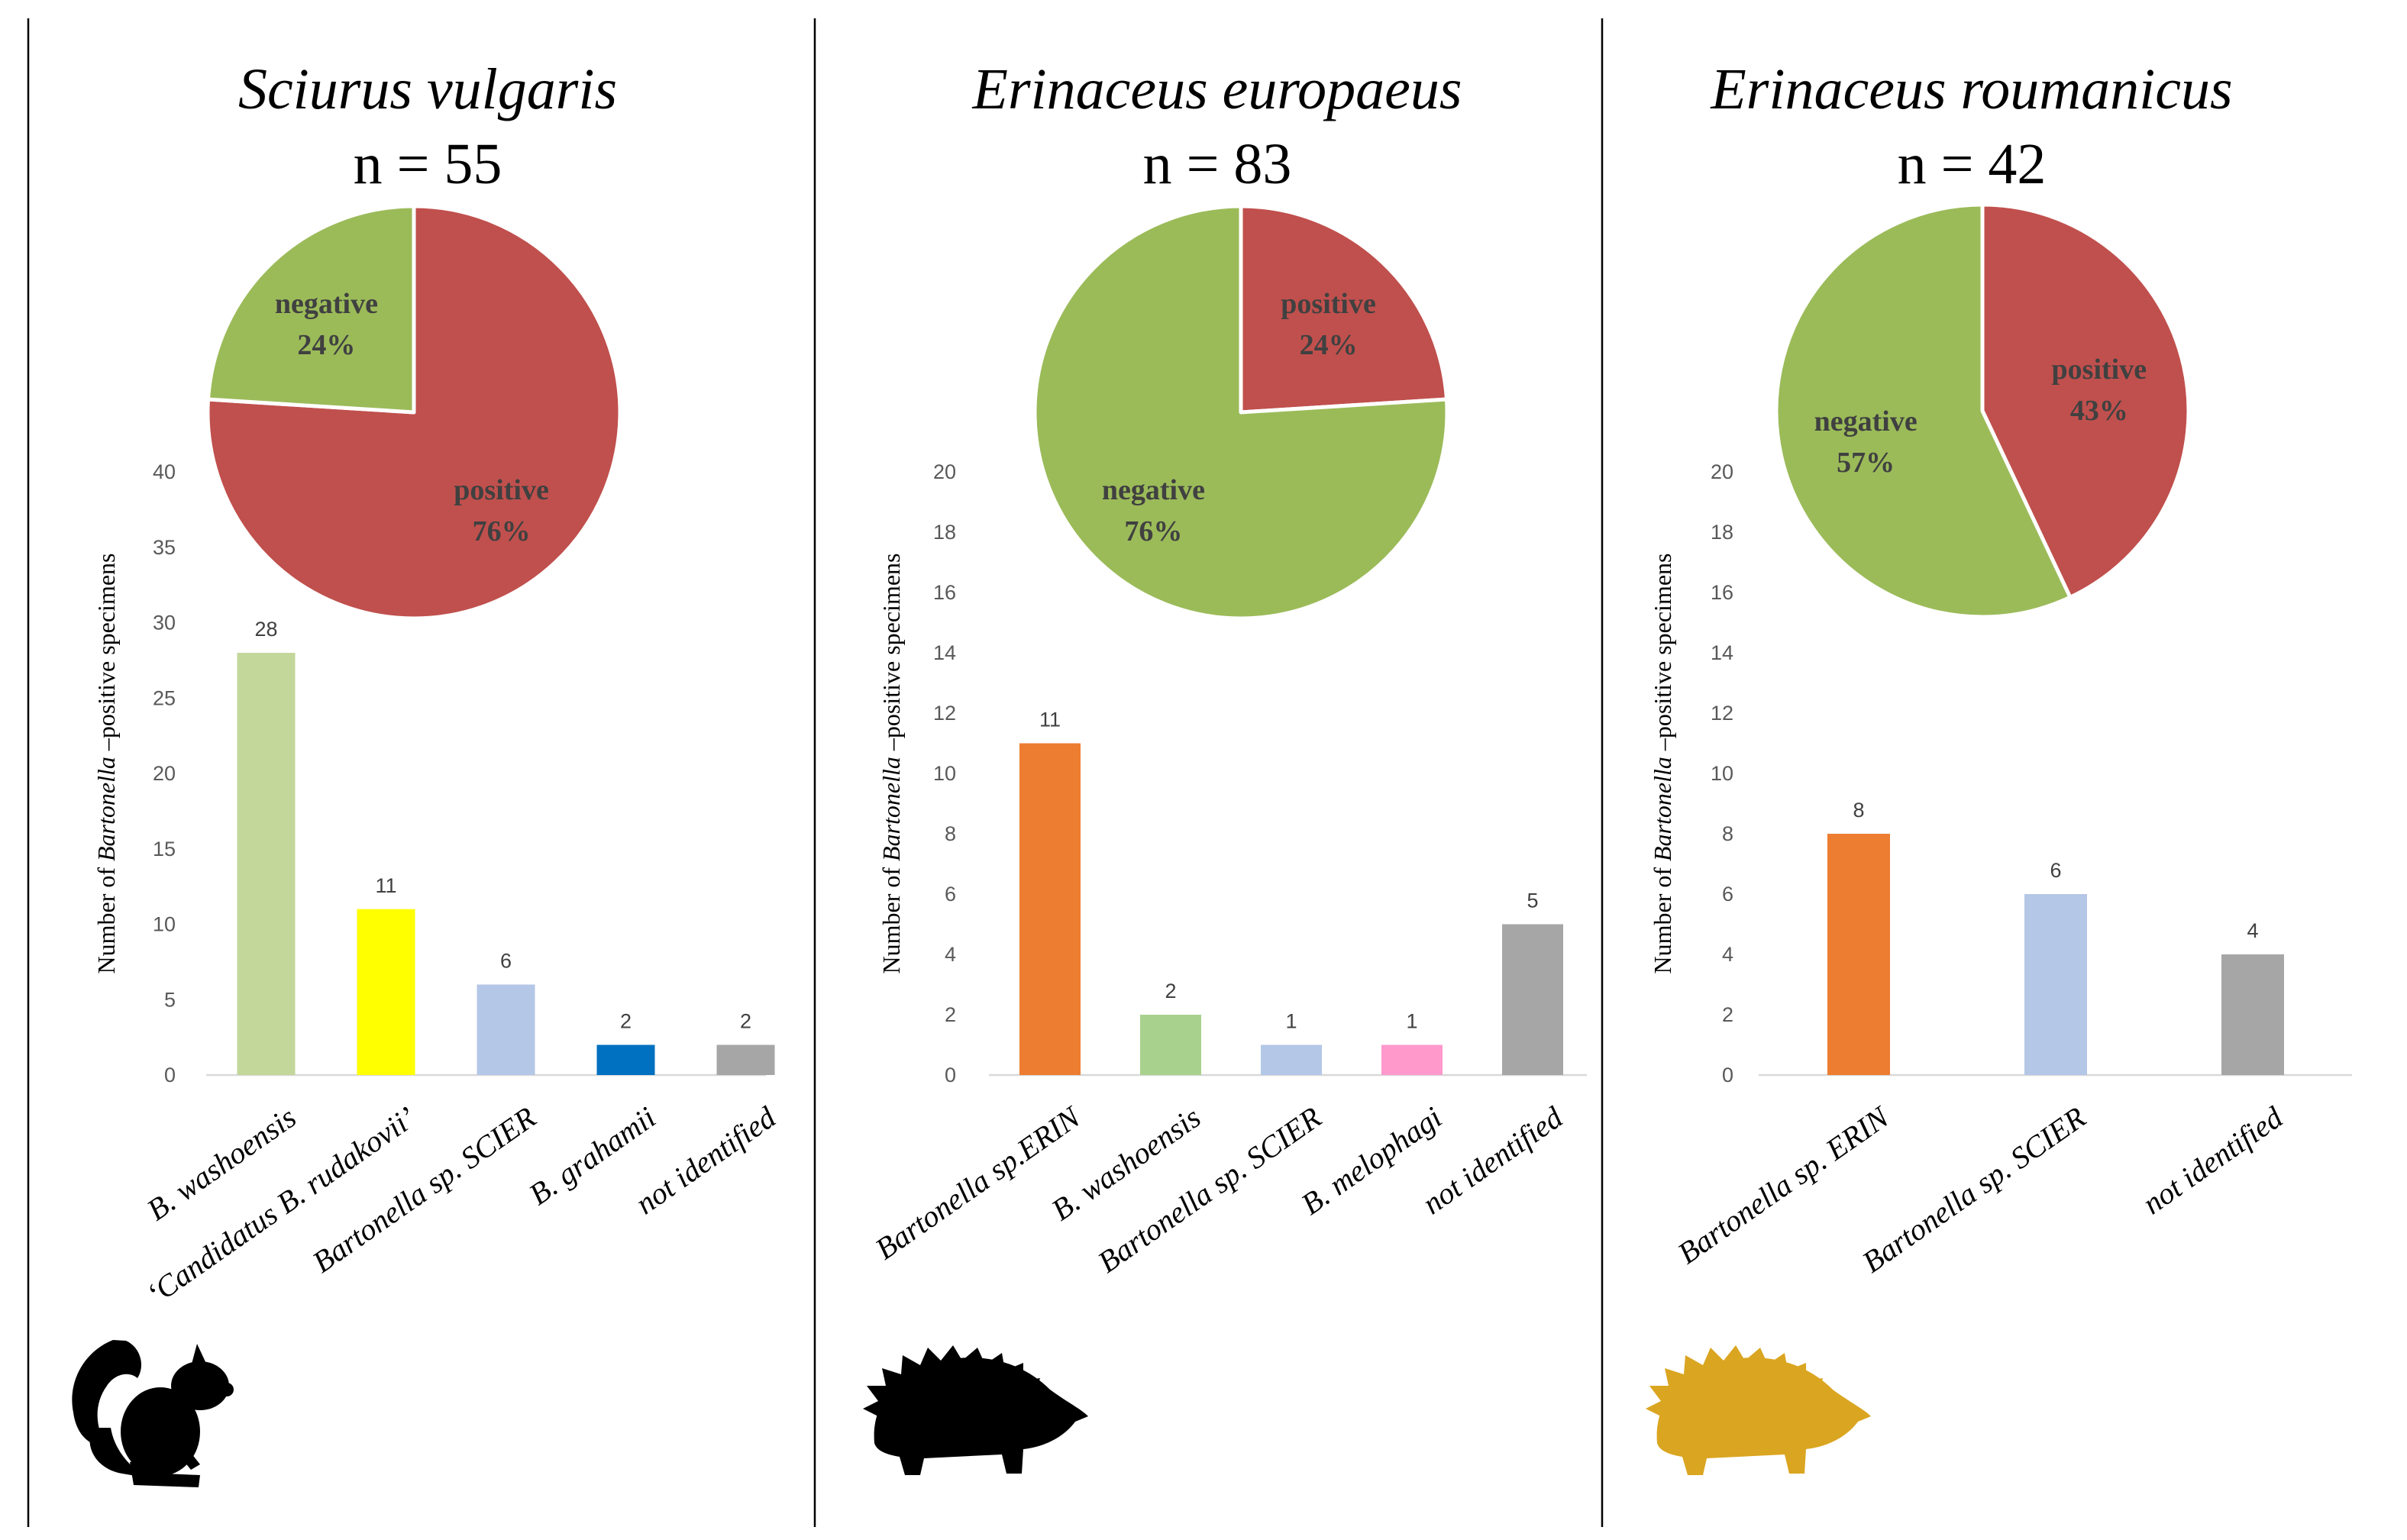  Describe the element at coordinates (2099, 411) in the screenshot. I see `pie-label-percent: 43%` at that location.